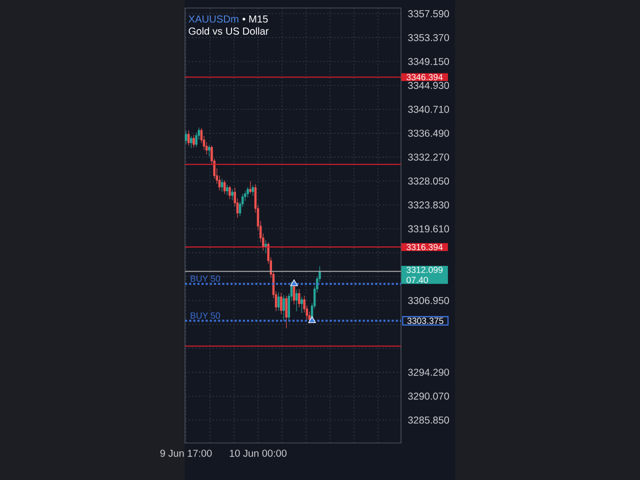 This screenshot has width=640, height=480. I want to click on y-tick-label: 3349.150, so click(429, 62).